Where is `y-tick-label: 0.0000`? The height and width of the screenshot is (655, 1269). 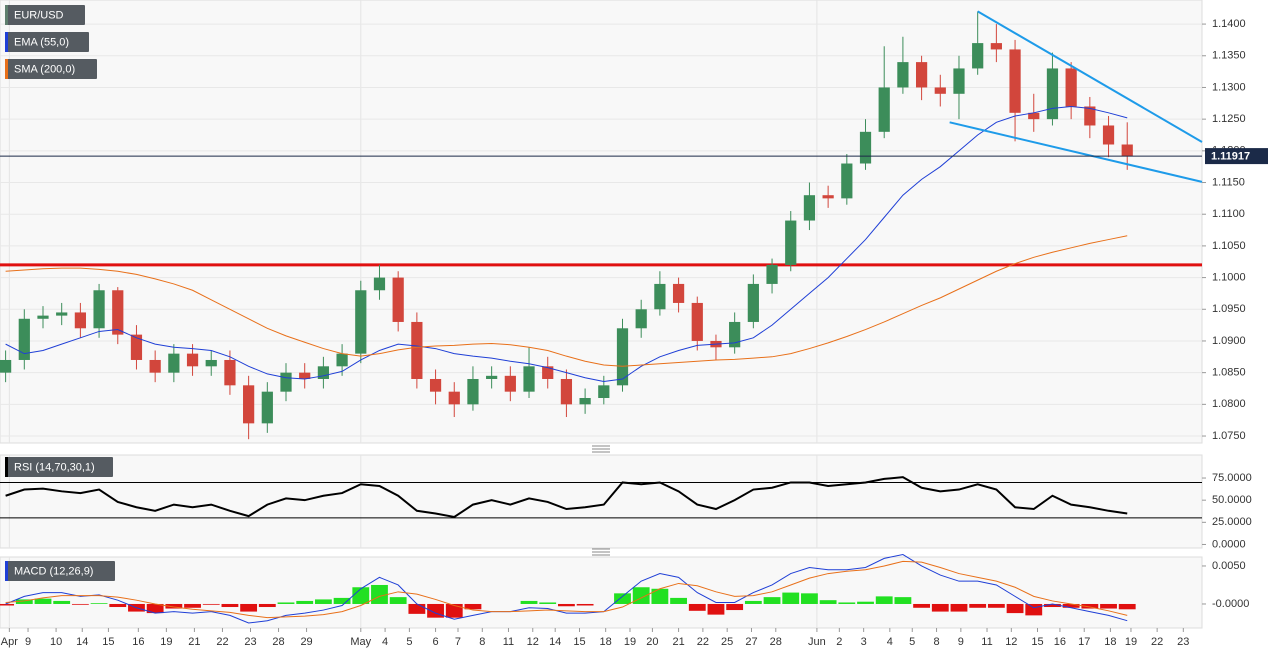 y-tick-label: 0.0000 is located at coordinates (1229, 544).